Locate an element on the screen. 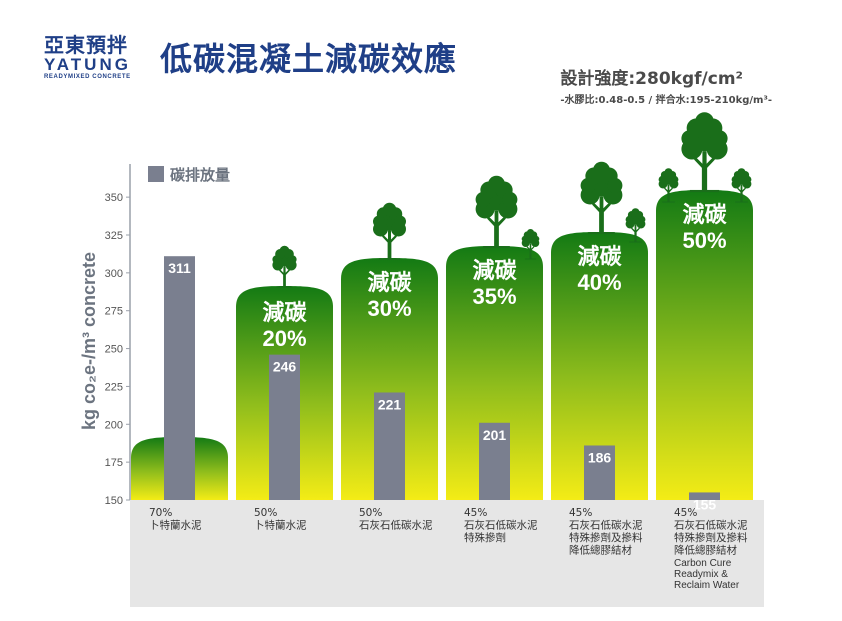 The image size is (842, 621). category-label: Carbon Cure is located at coordinates (703, 563).